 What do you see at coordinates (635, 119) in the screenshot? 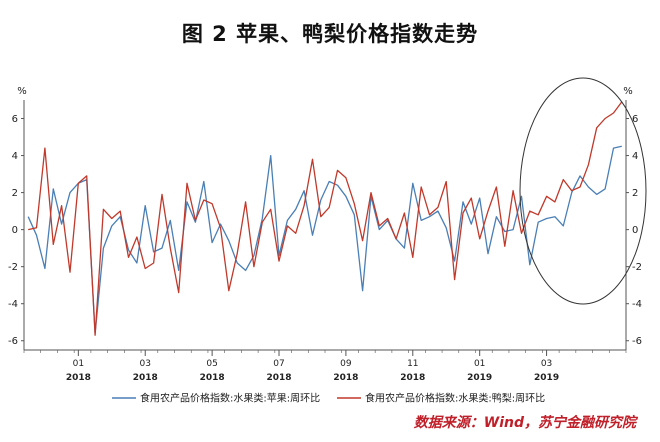
I see `y-tick-label-right: 6` at bounding box center [635, 119].